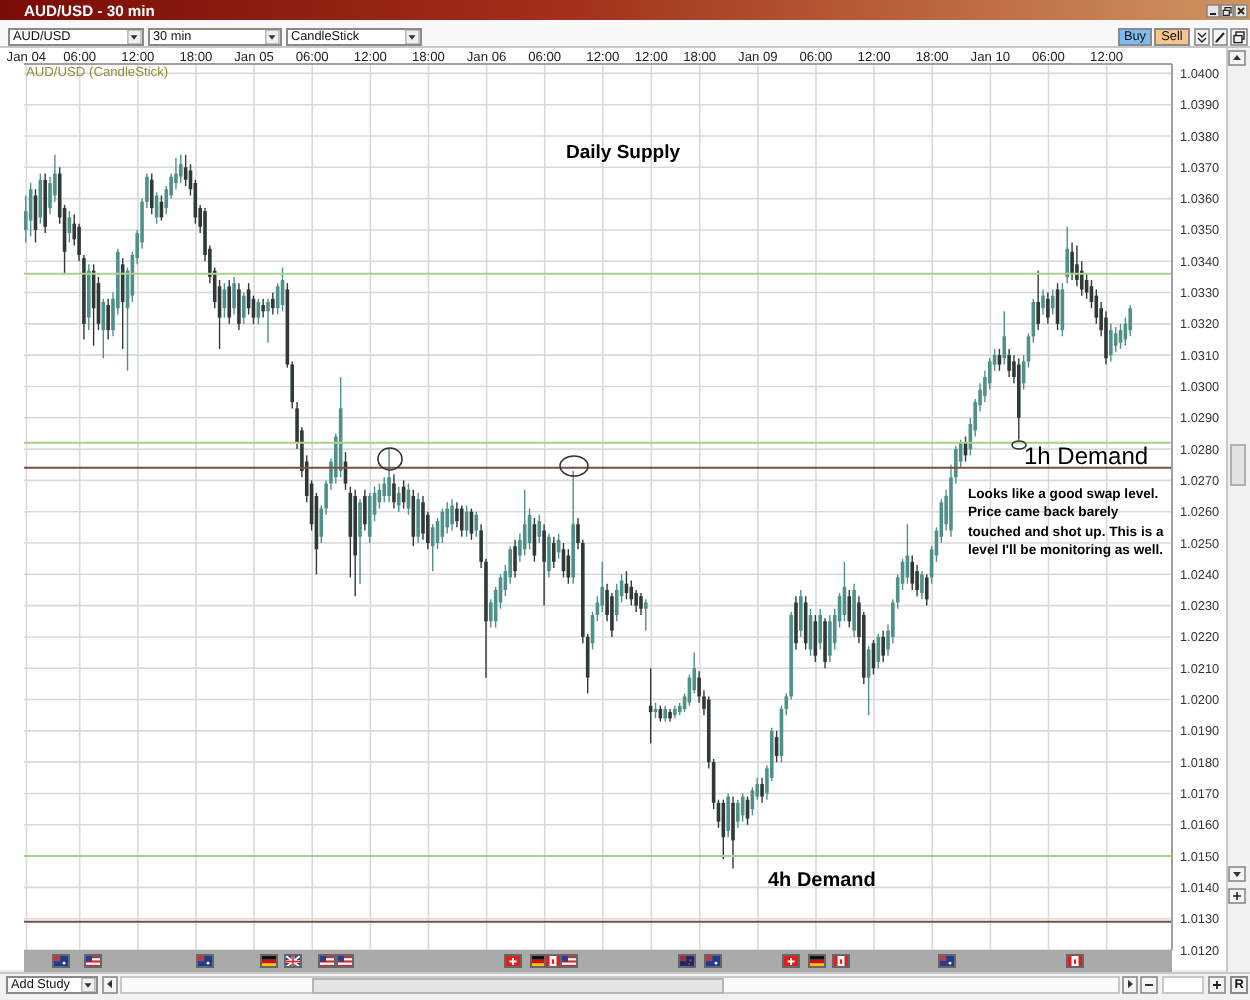 This screenshot has height=1000, width=1250. Describe the element at coordinates (623, 154) in the screenshot. I see `annotation: Daily Supply` at that location.